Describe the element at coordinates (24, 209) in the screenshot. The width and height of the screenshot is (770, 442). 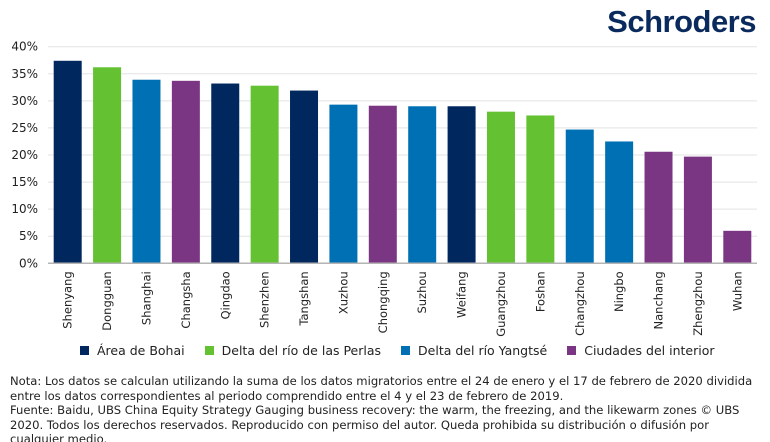
I see `y-tick-label: 10%` at that location.